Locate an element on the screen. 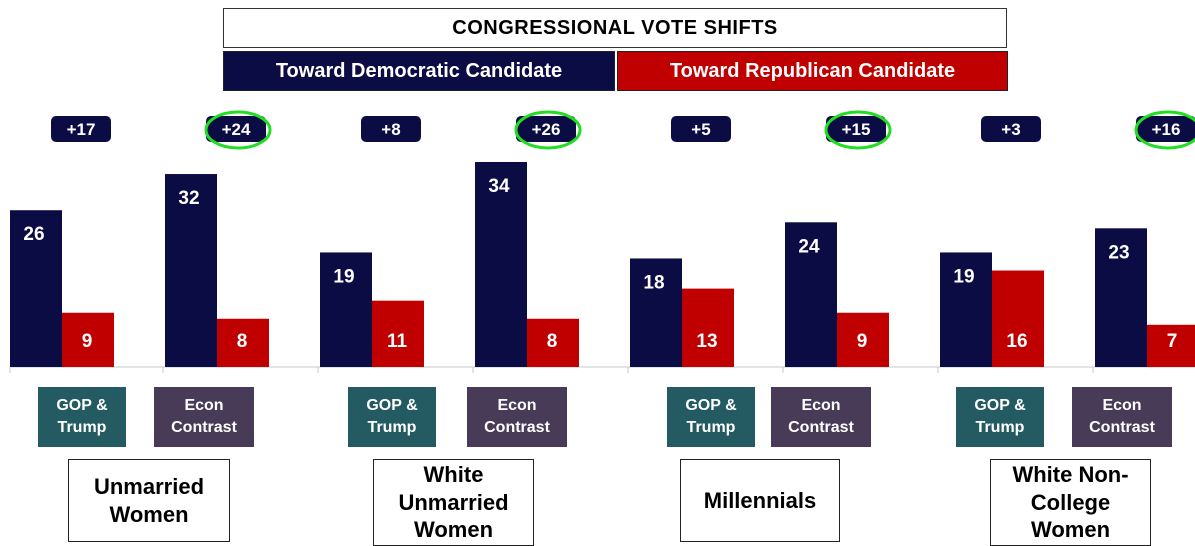  net-shift-label: +3 is located at coordinates (1010, 129).